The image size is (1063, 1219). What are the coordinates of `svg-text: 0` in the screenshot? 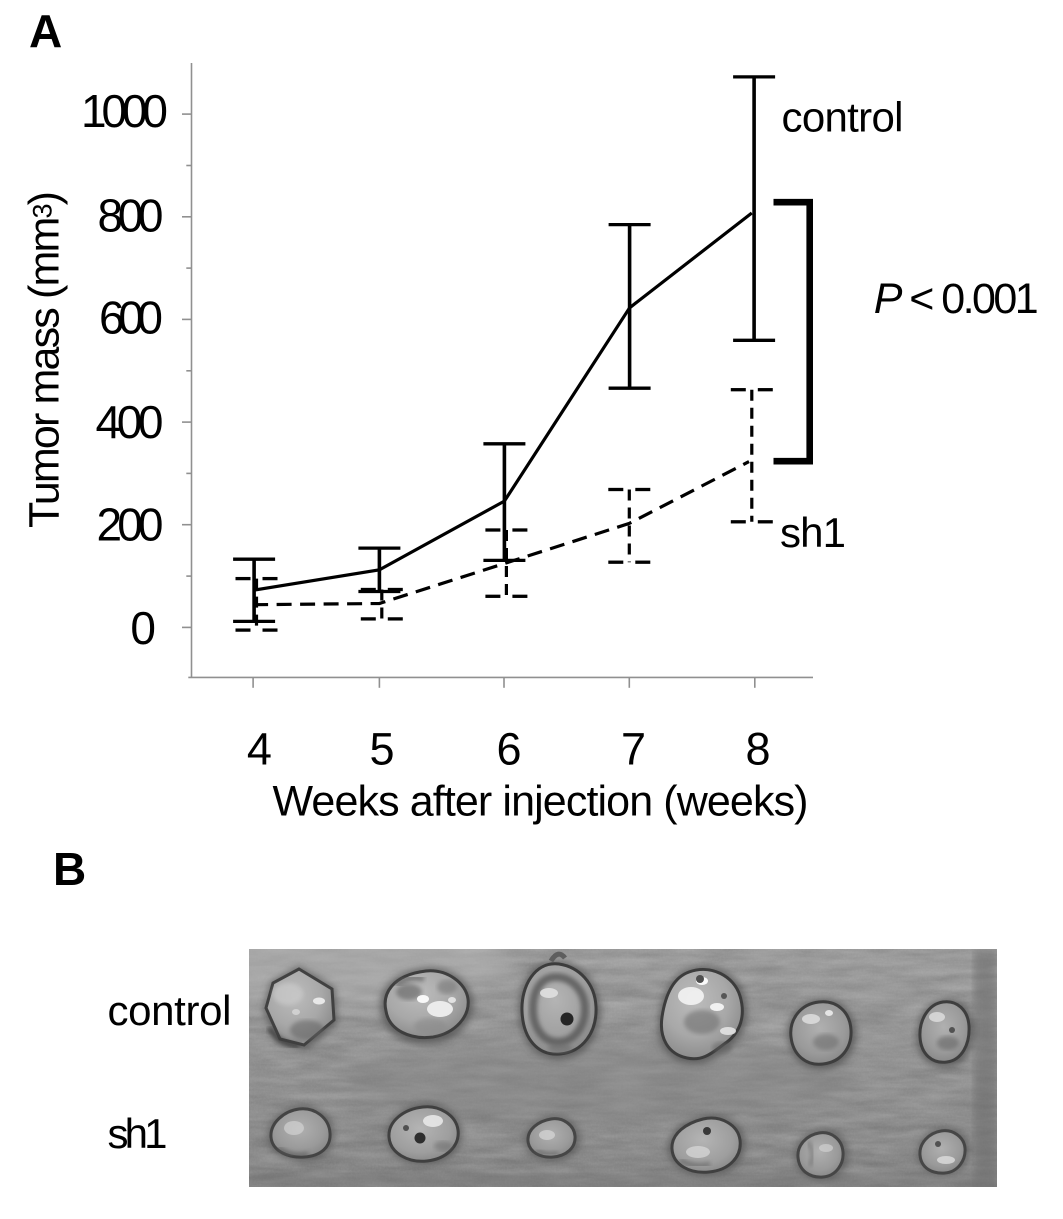 It's located at (143, 628).